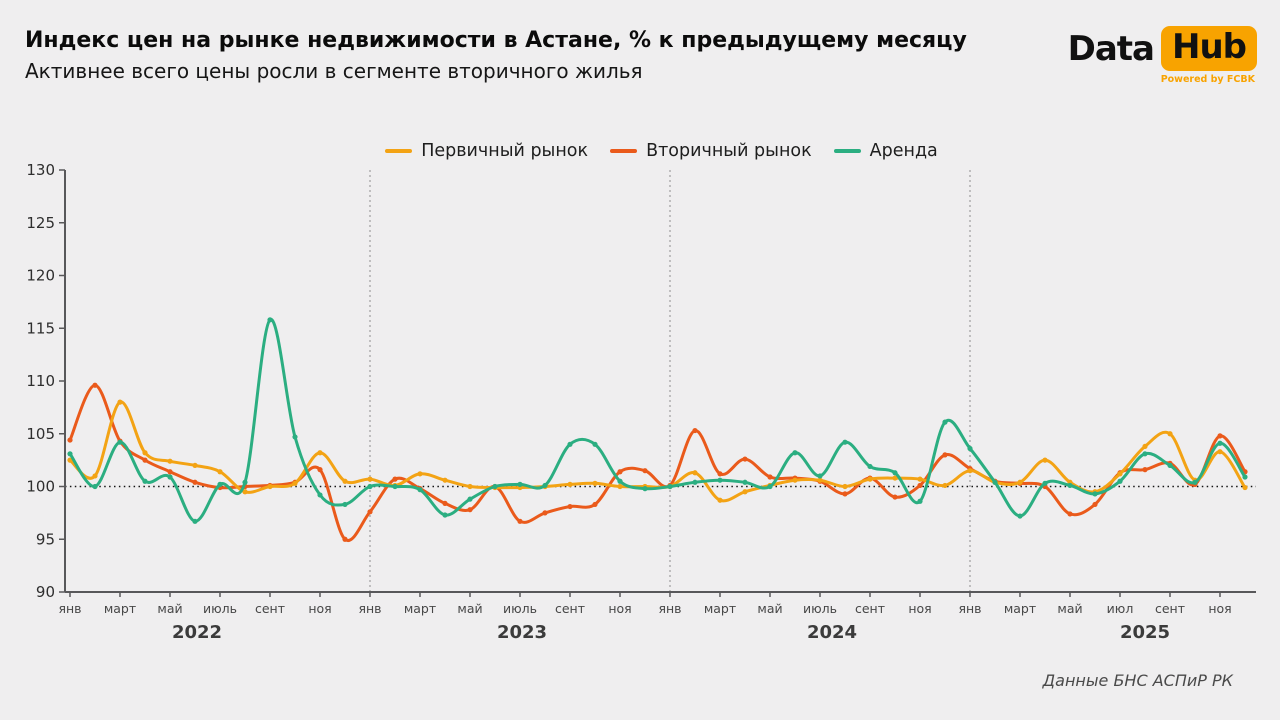 Image resolution: width=1280 pixels, height=720 pixels. Describe the element at coordinates (40, 276) in the screenshot. I see `y-tick-label: 120` at that location.